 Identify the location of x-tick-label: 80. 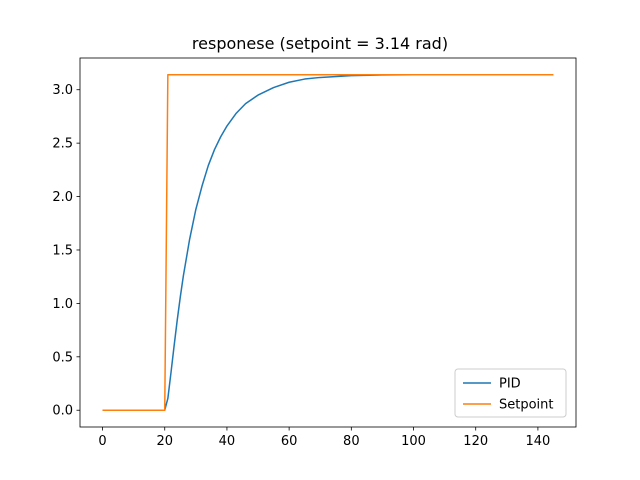
(351, 441).